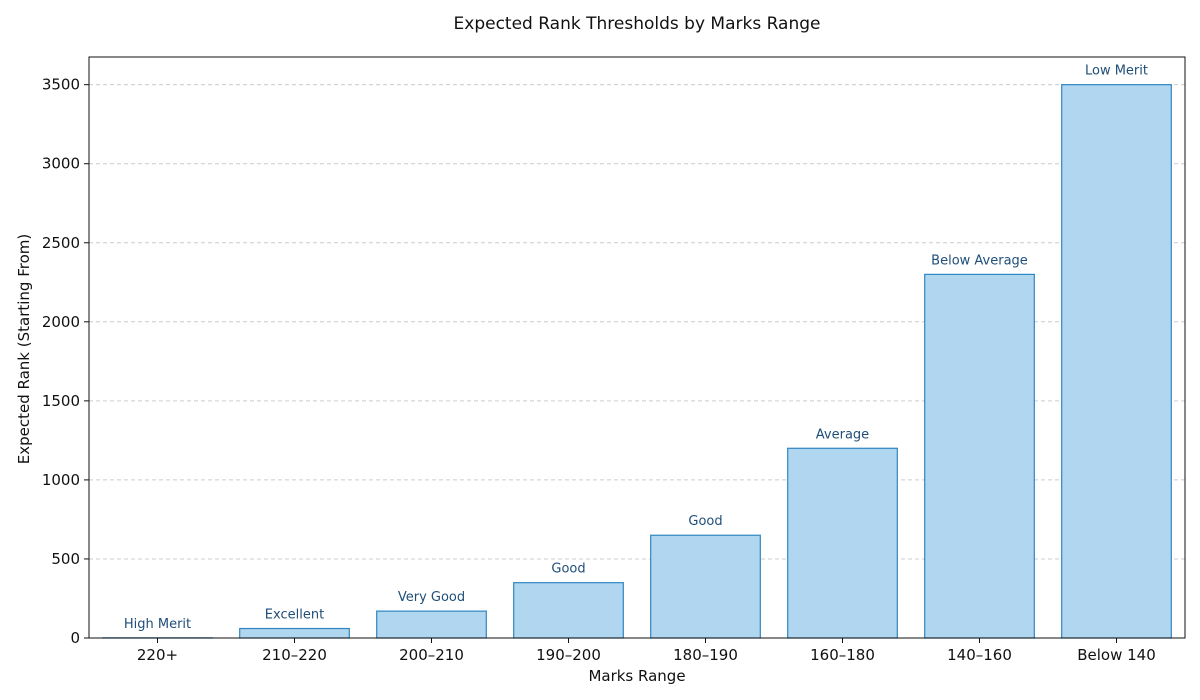 The width and height of the screenshot is (1200, 700). Describe the element at coordinates (65, 361) in the screenshot. I see `y-axis-ticks: 0 500 1000 1500 2000 2500 3000 3500` at that location.